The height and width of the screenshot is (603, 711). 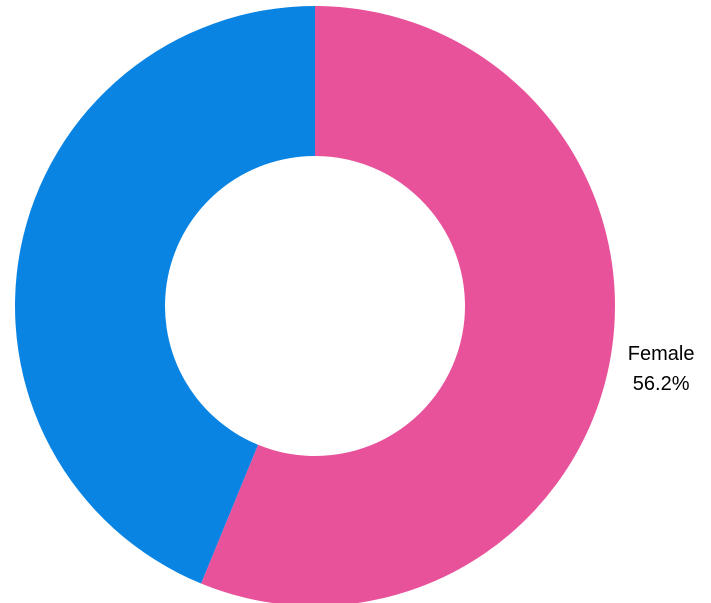 I want to click on slice-label-female: Female 56.2%, so click(x=661, y=369).